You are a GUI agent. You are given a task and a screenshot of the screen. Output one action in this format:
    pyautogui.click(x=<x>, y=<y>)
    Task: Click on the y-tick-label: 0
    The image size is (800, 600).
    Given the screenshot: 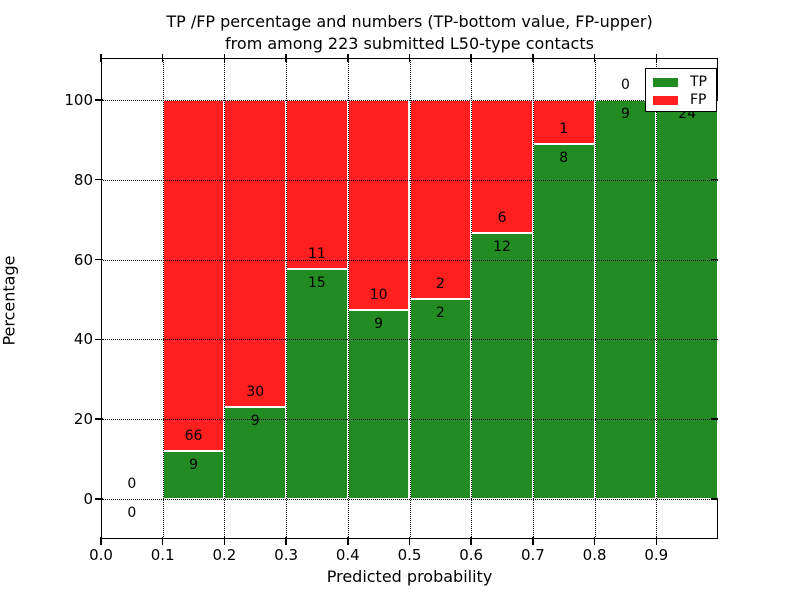 What is the action you would take?
    pyautogui.click(x=88, y=499)
    